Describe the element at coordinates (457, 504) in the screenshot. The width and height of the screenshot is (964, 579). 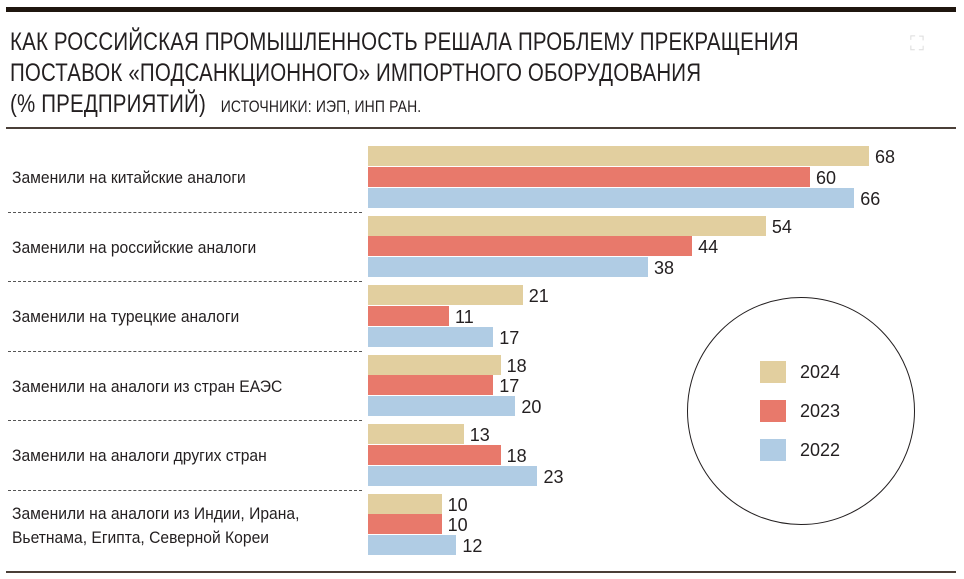
I see `value-label-2024: 10` at that location.